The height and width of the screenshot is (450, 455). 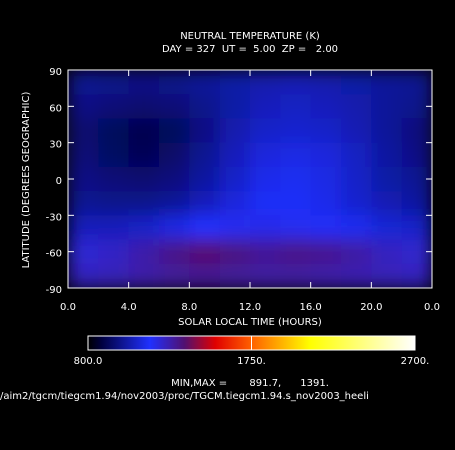 I want to click on x-tick-label: 8.0, so click(x=189, y=307).